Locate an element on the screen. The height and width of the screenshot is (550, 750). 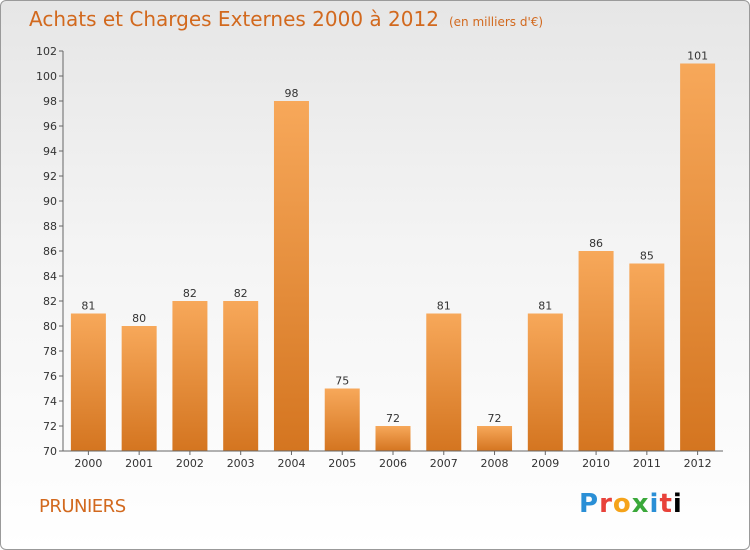
logo-letter: x is located at coordinates (640, 504).